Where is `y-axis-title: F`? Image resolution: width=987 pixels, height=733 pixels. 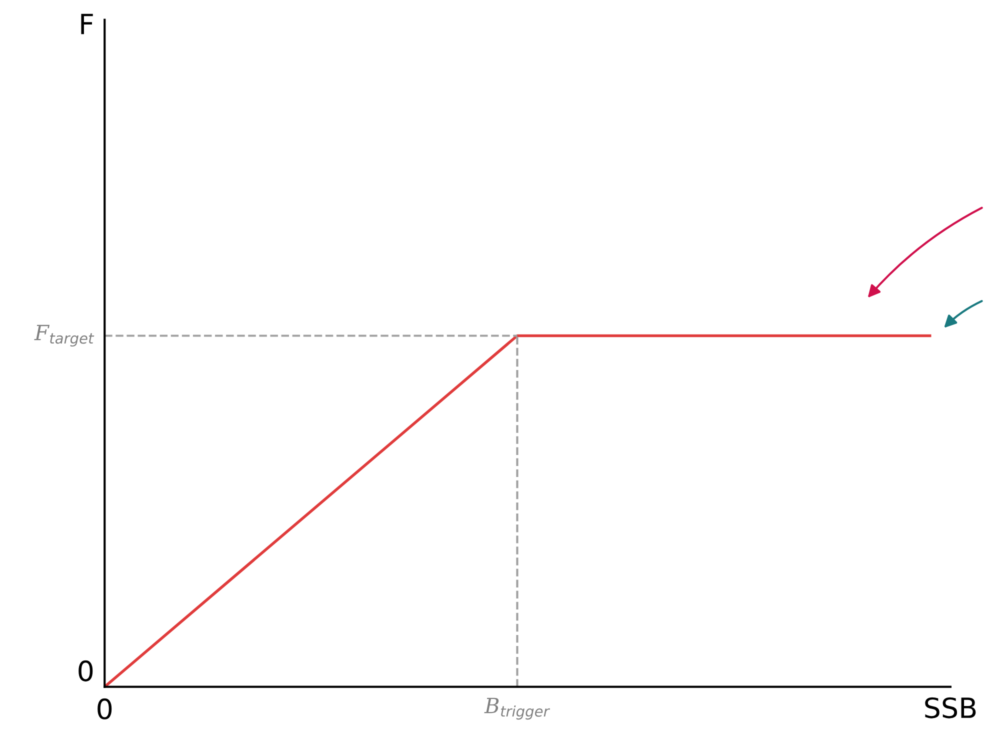 y-axis-title: F is located at coordinates (42, 332).